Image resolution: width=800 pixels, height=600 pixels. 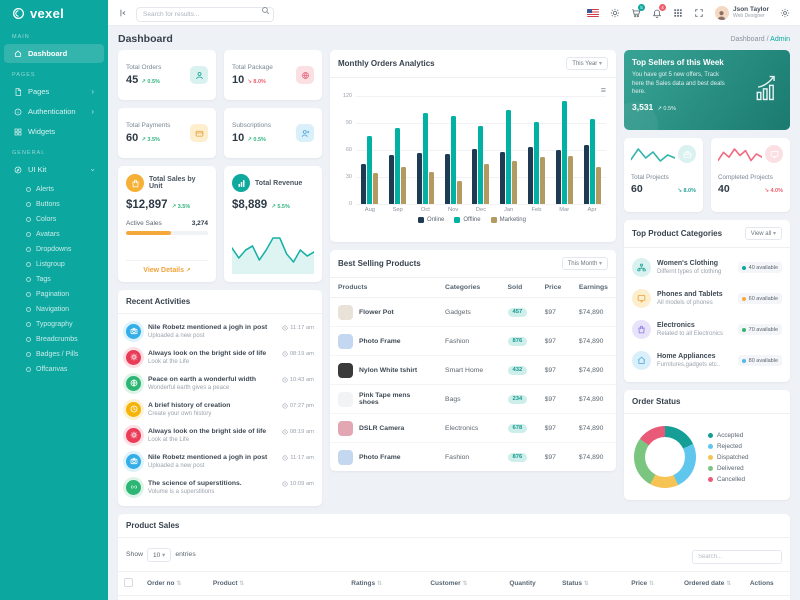 I want to click on fullscreen-icon, so click(x=699, y=13).